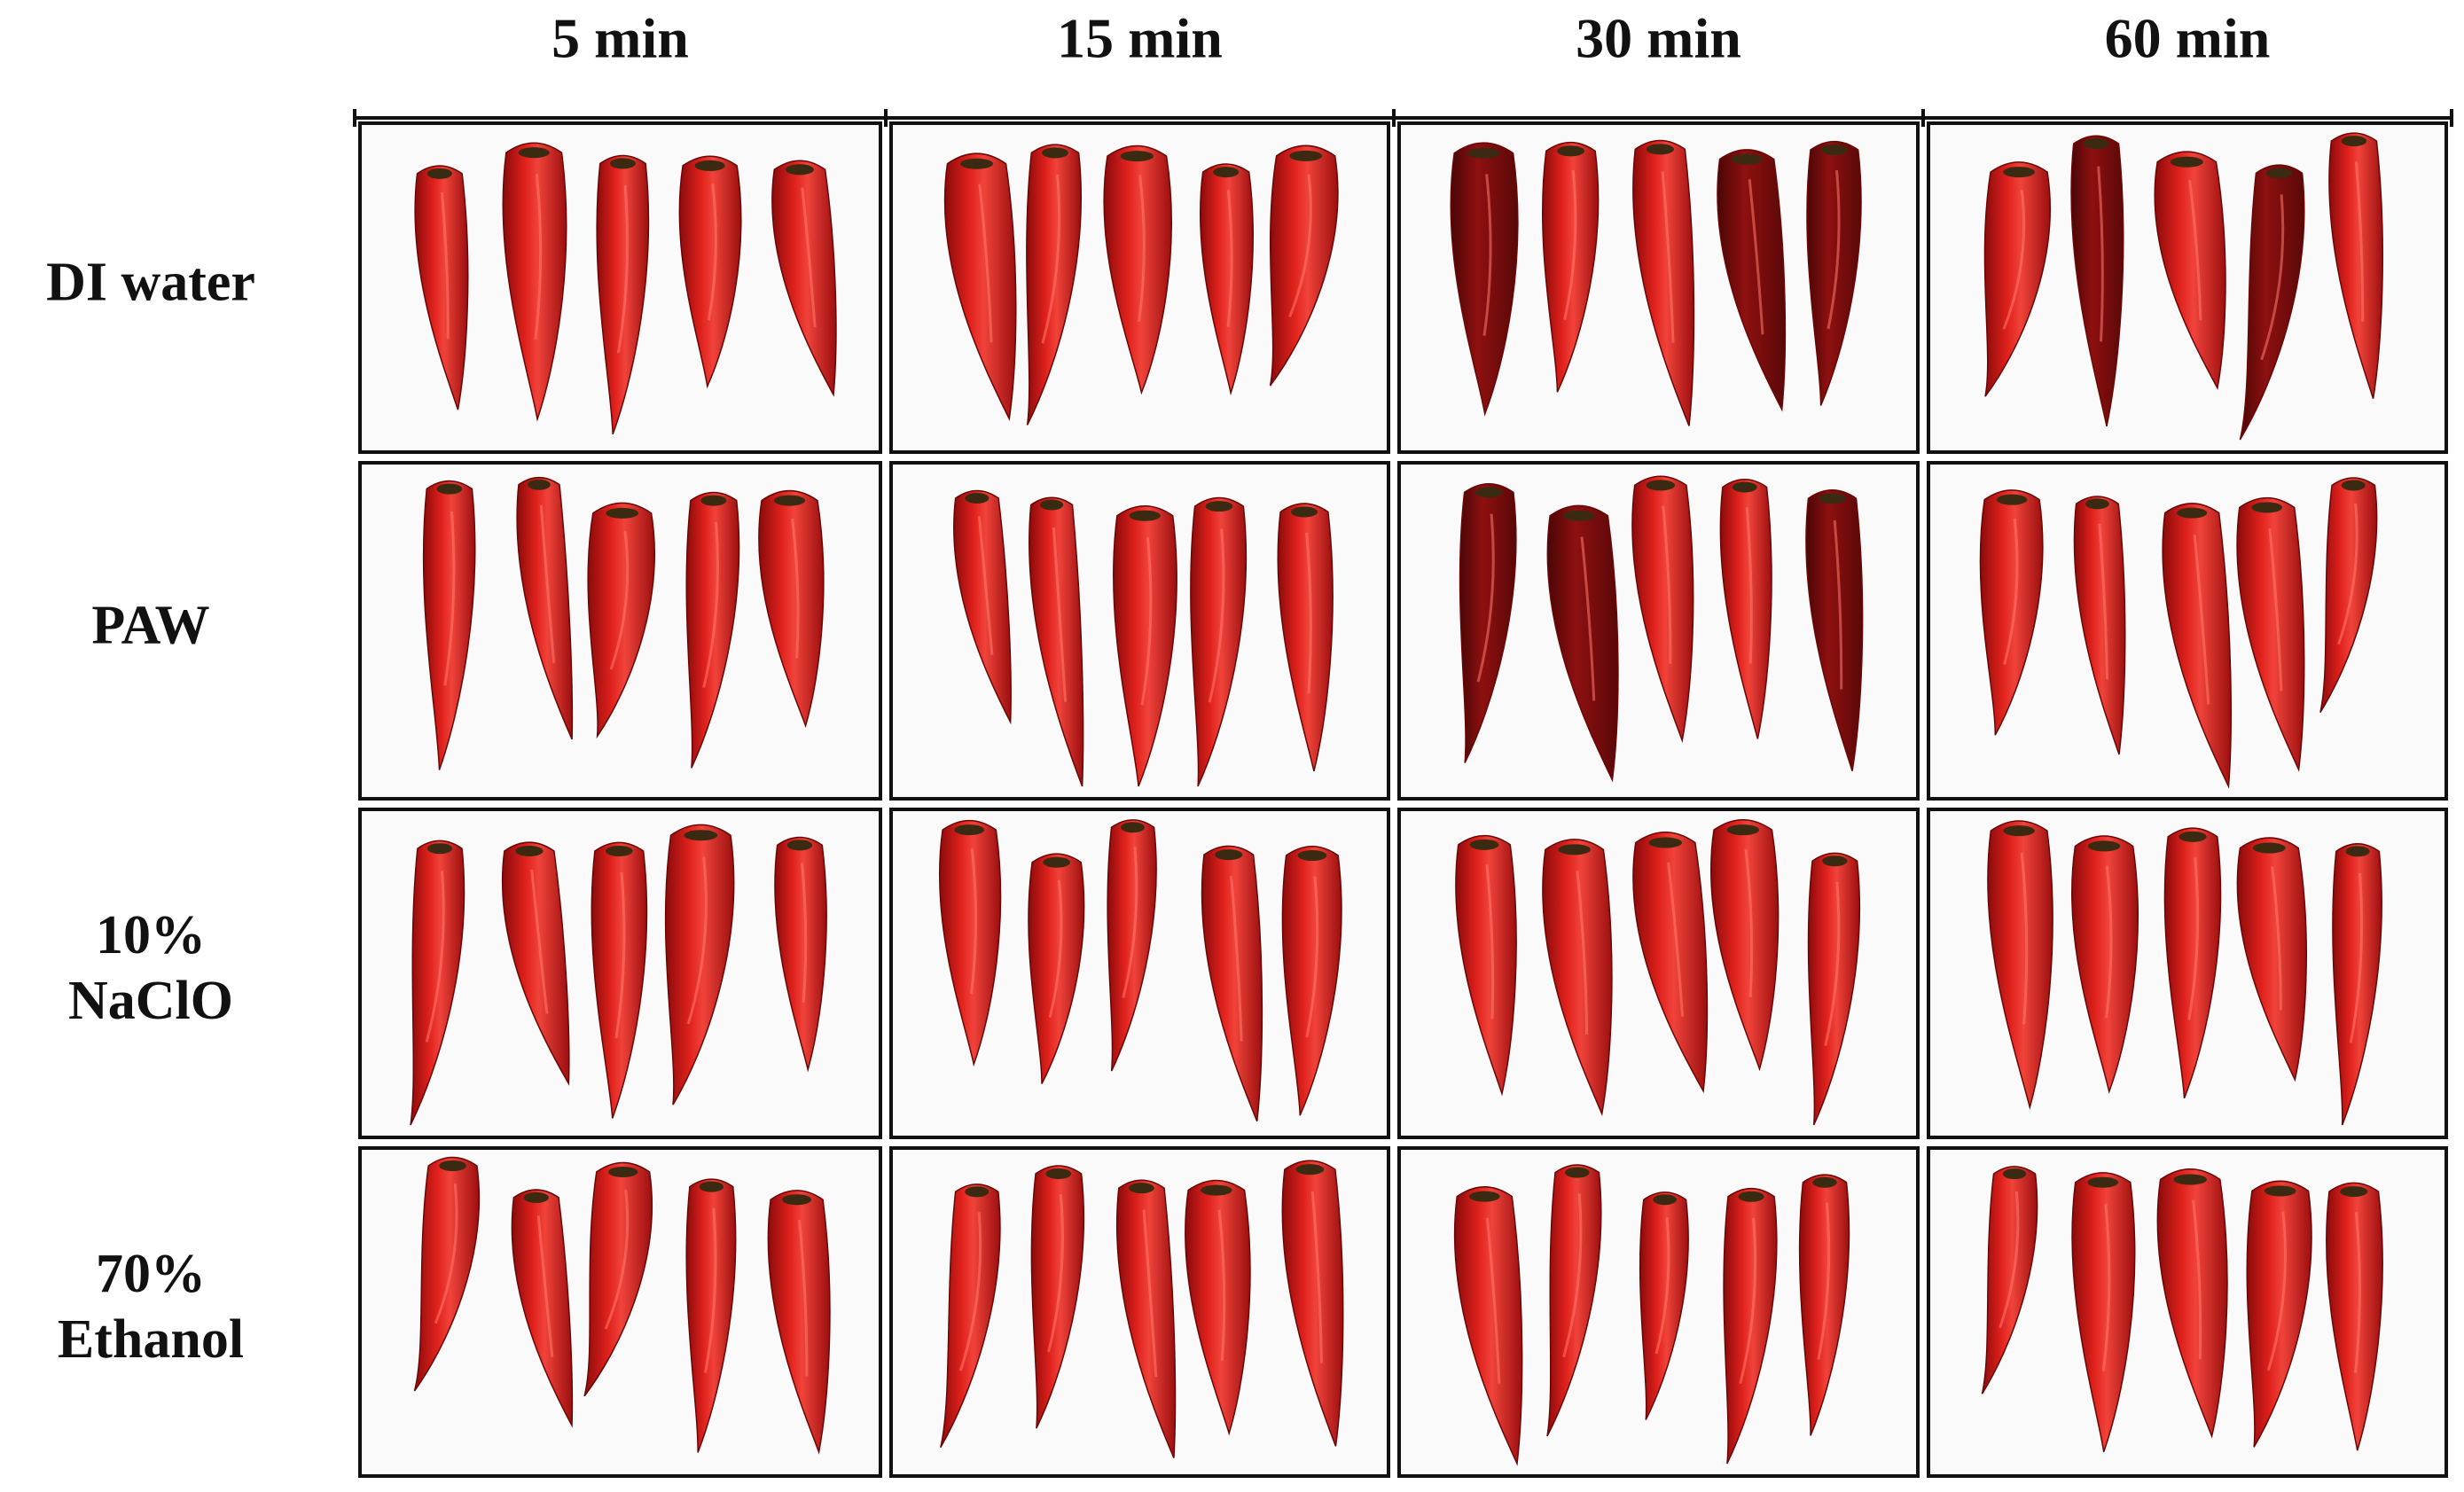  Describe the element at coordinates (1140, 39) in the screenshot. I see `column-header: 15 min` at that location.